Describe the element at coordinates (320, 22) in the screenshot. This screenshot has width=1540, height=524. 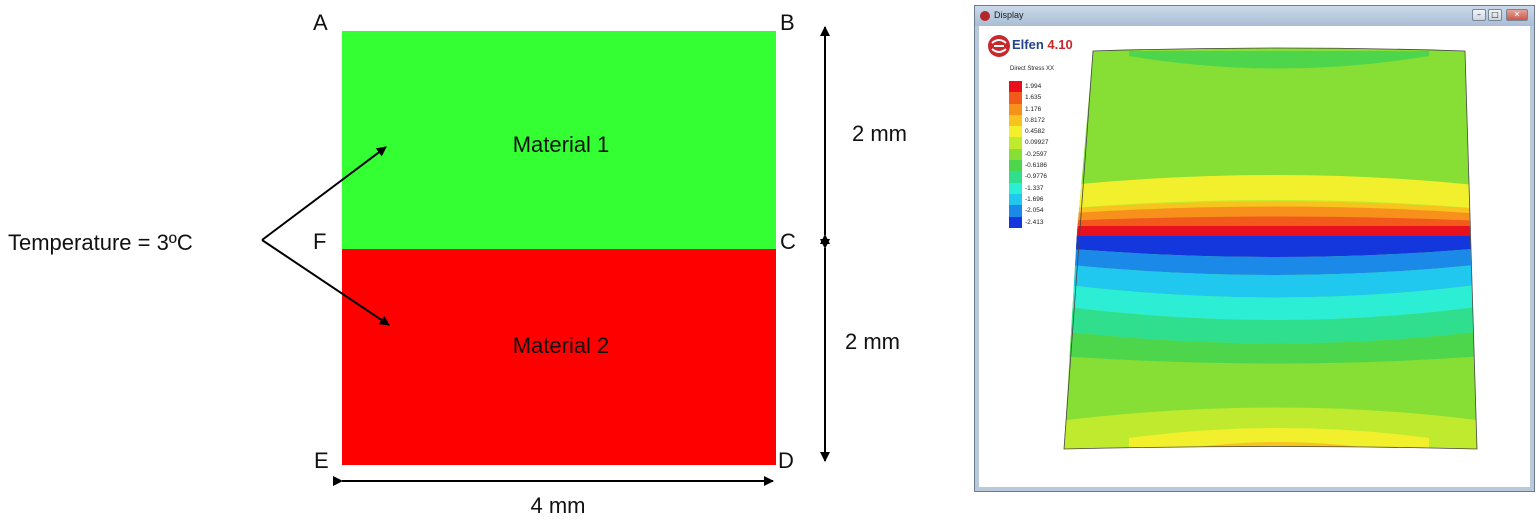
I see `corner-a-label: A` at that location.